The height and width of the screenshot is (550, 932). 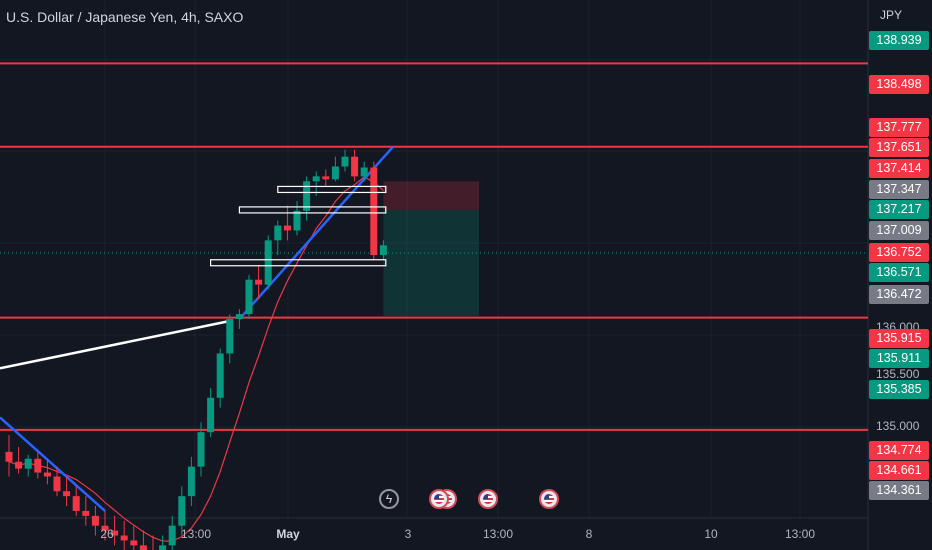 I want to click on price-tag-label: 137.347, so click(x=899, y=189).